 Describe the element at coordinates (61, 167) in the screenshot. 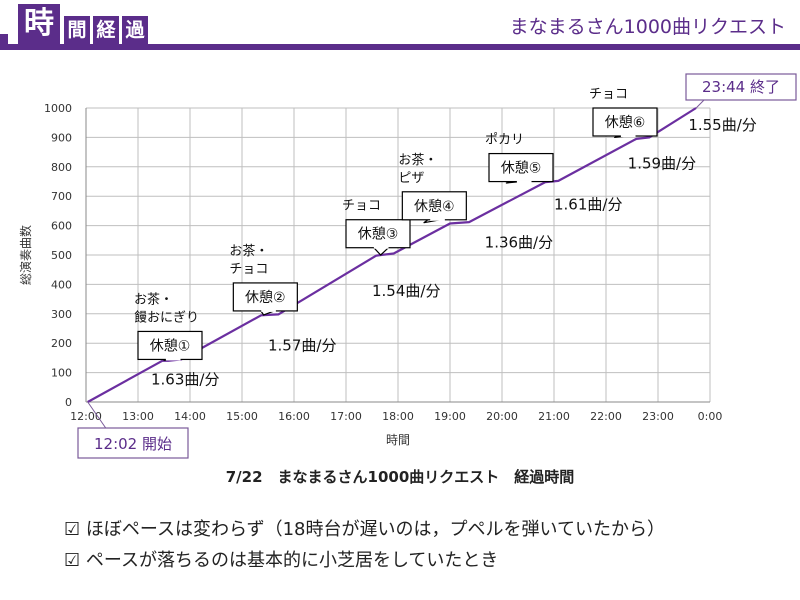

I see `y-tick-label: 800` at that location.